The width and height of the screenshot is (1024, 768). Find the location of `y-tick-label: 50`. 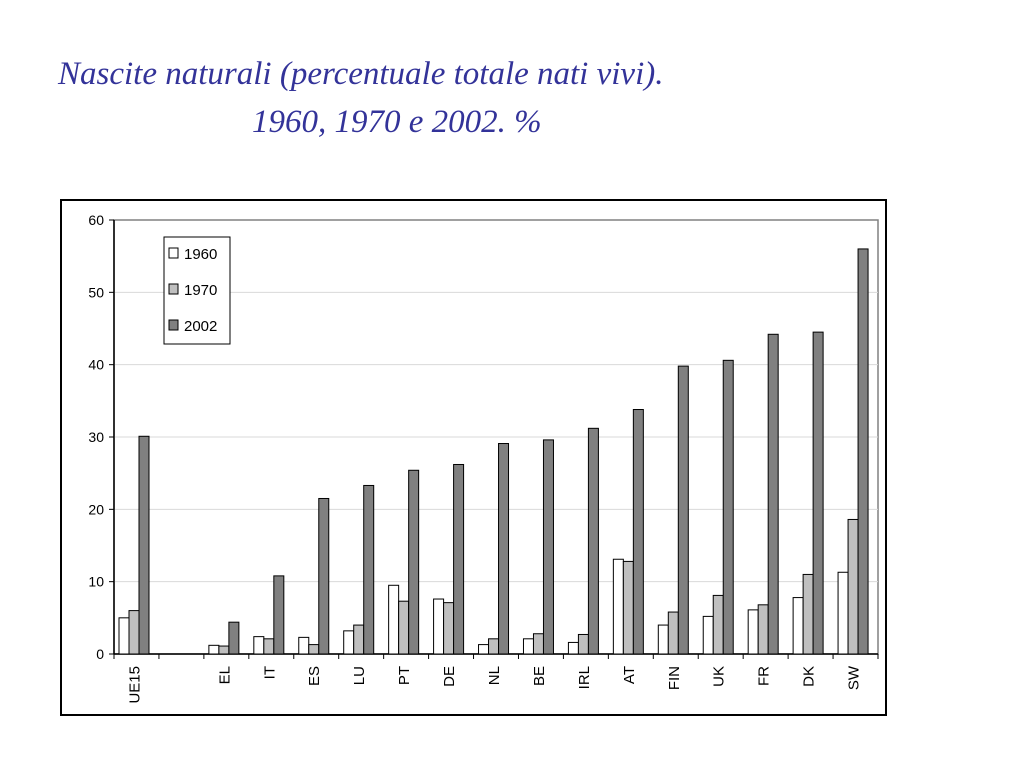

y-tick-label: 50 is located at coordinates (96, 292).